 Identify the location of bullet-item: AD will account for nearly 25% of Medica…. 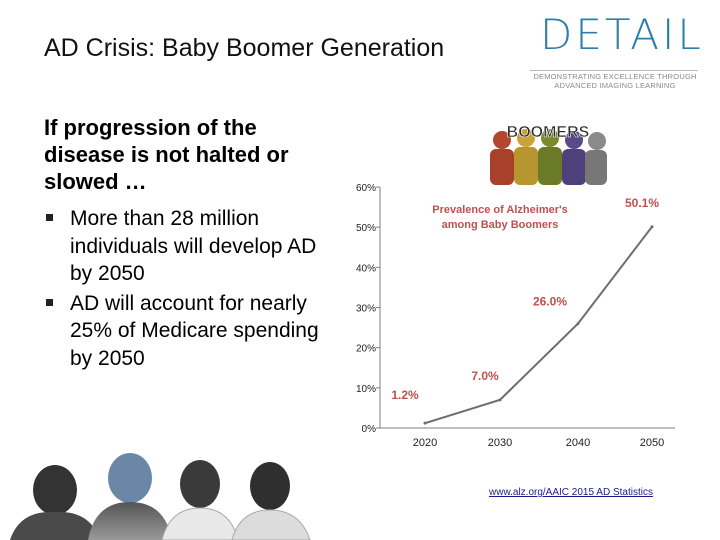
(189, 331).